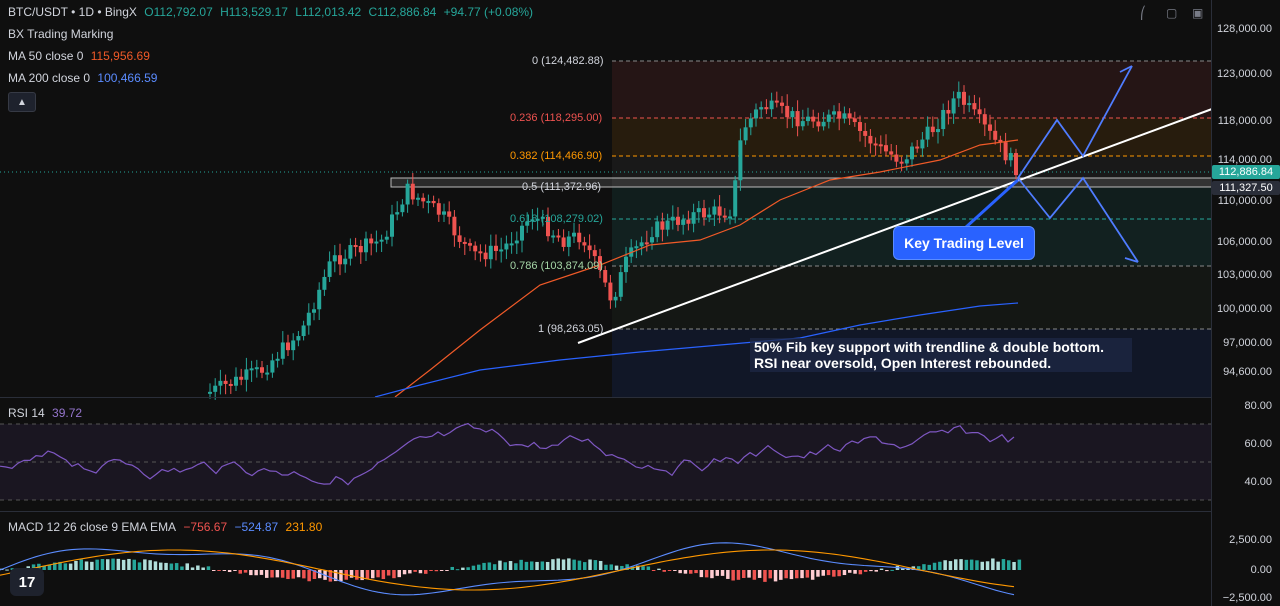 This screenshot has width=1280, height=606. I want to click on ohlc-high: H113,529.17, so click(254, 12).